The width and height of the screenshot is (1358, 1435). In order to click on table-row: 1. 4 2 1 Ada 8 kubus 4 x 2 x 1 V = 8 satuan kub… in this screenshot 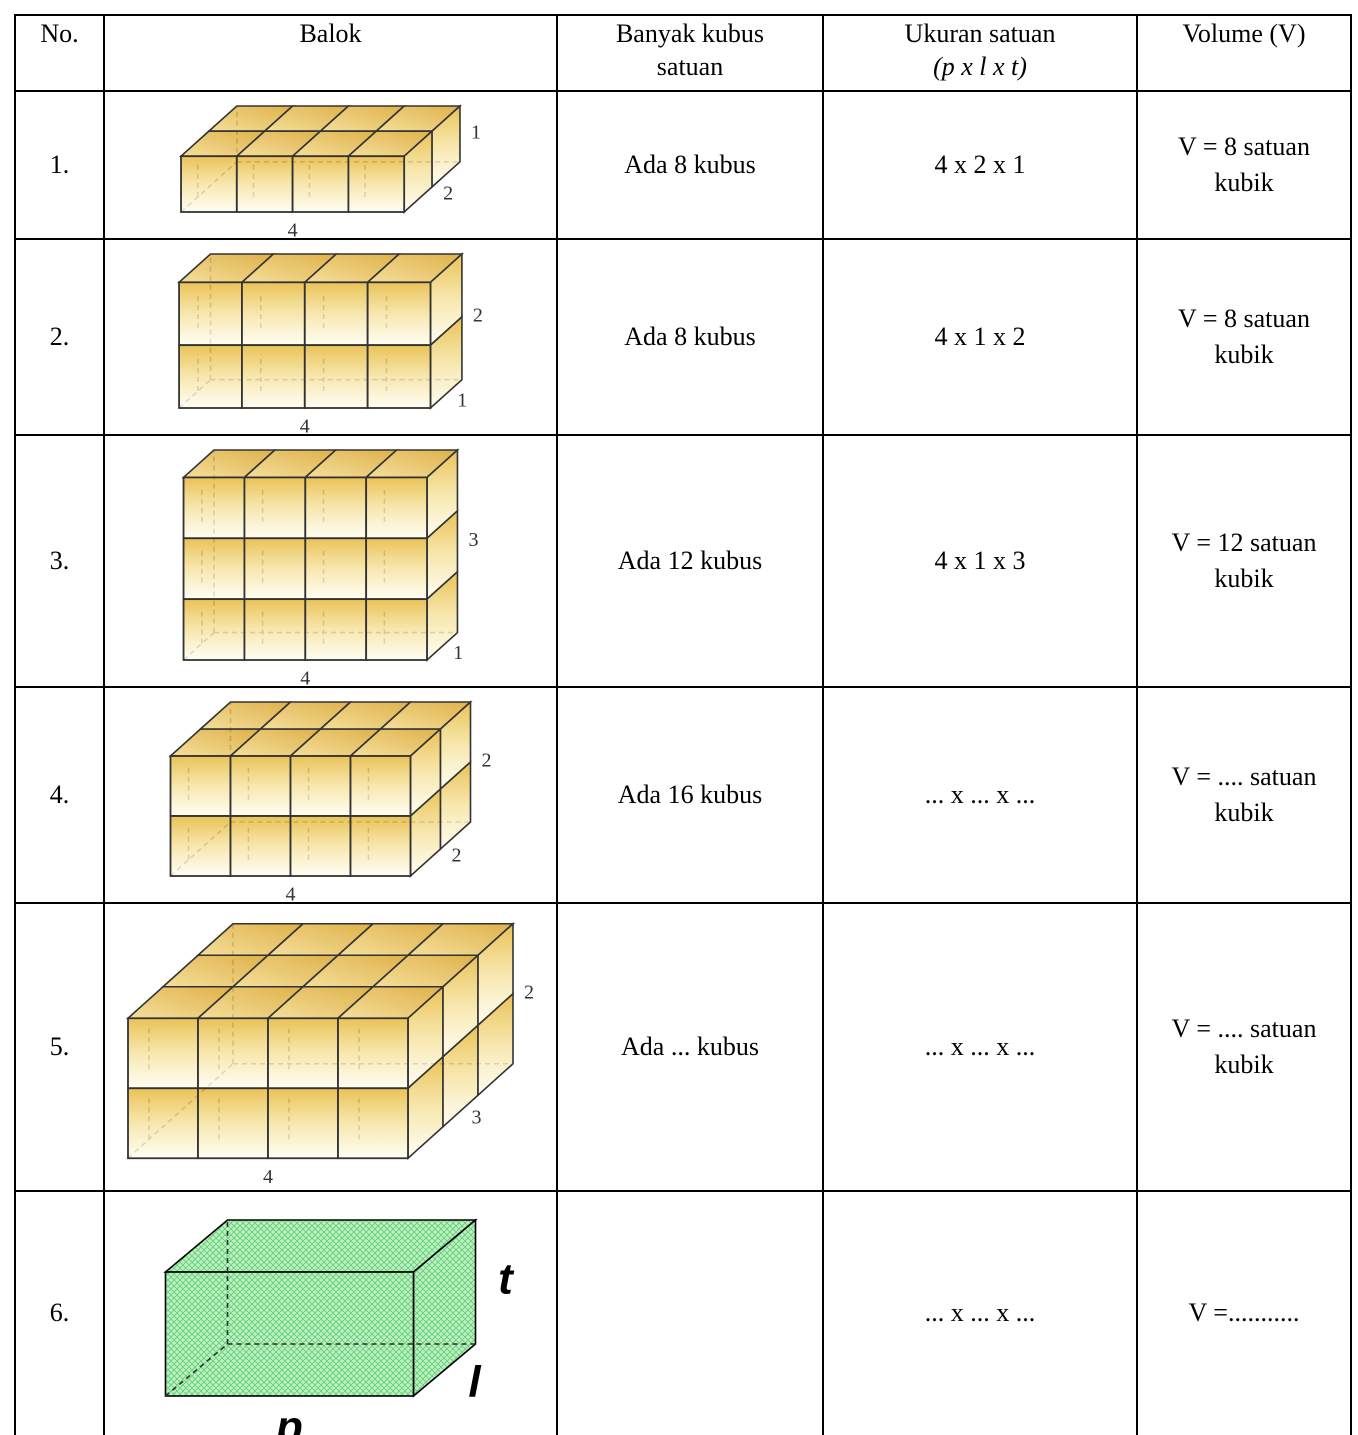, I will do `click(683, 165)`.